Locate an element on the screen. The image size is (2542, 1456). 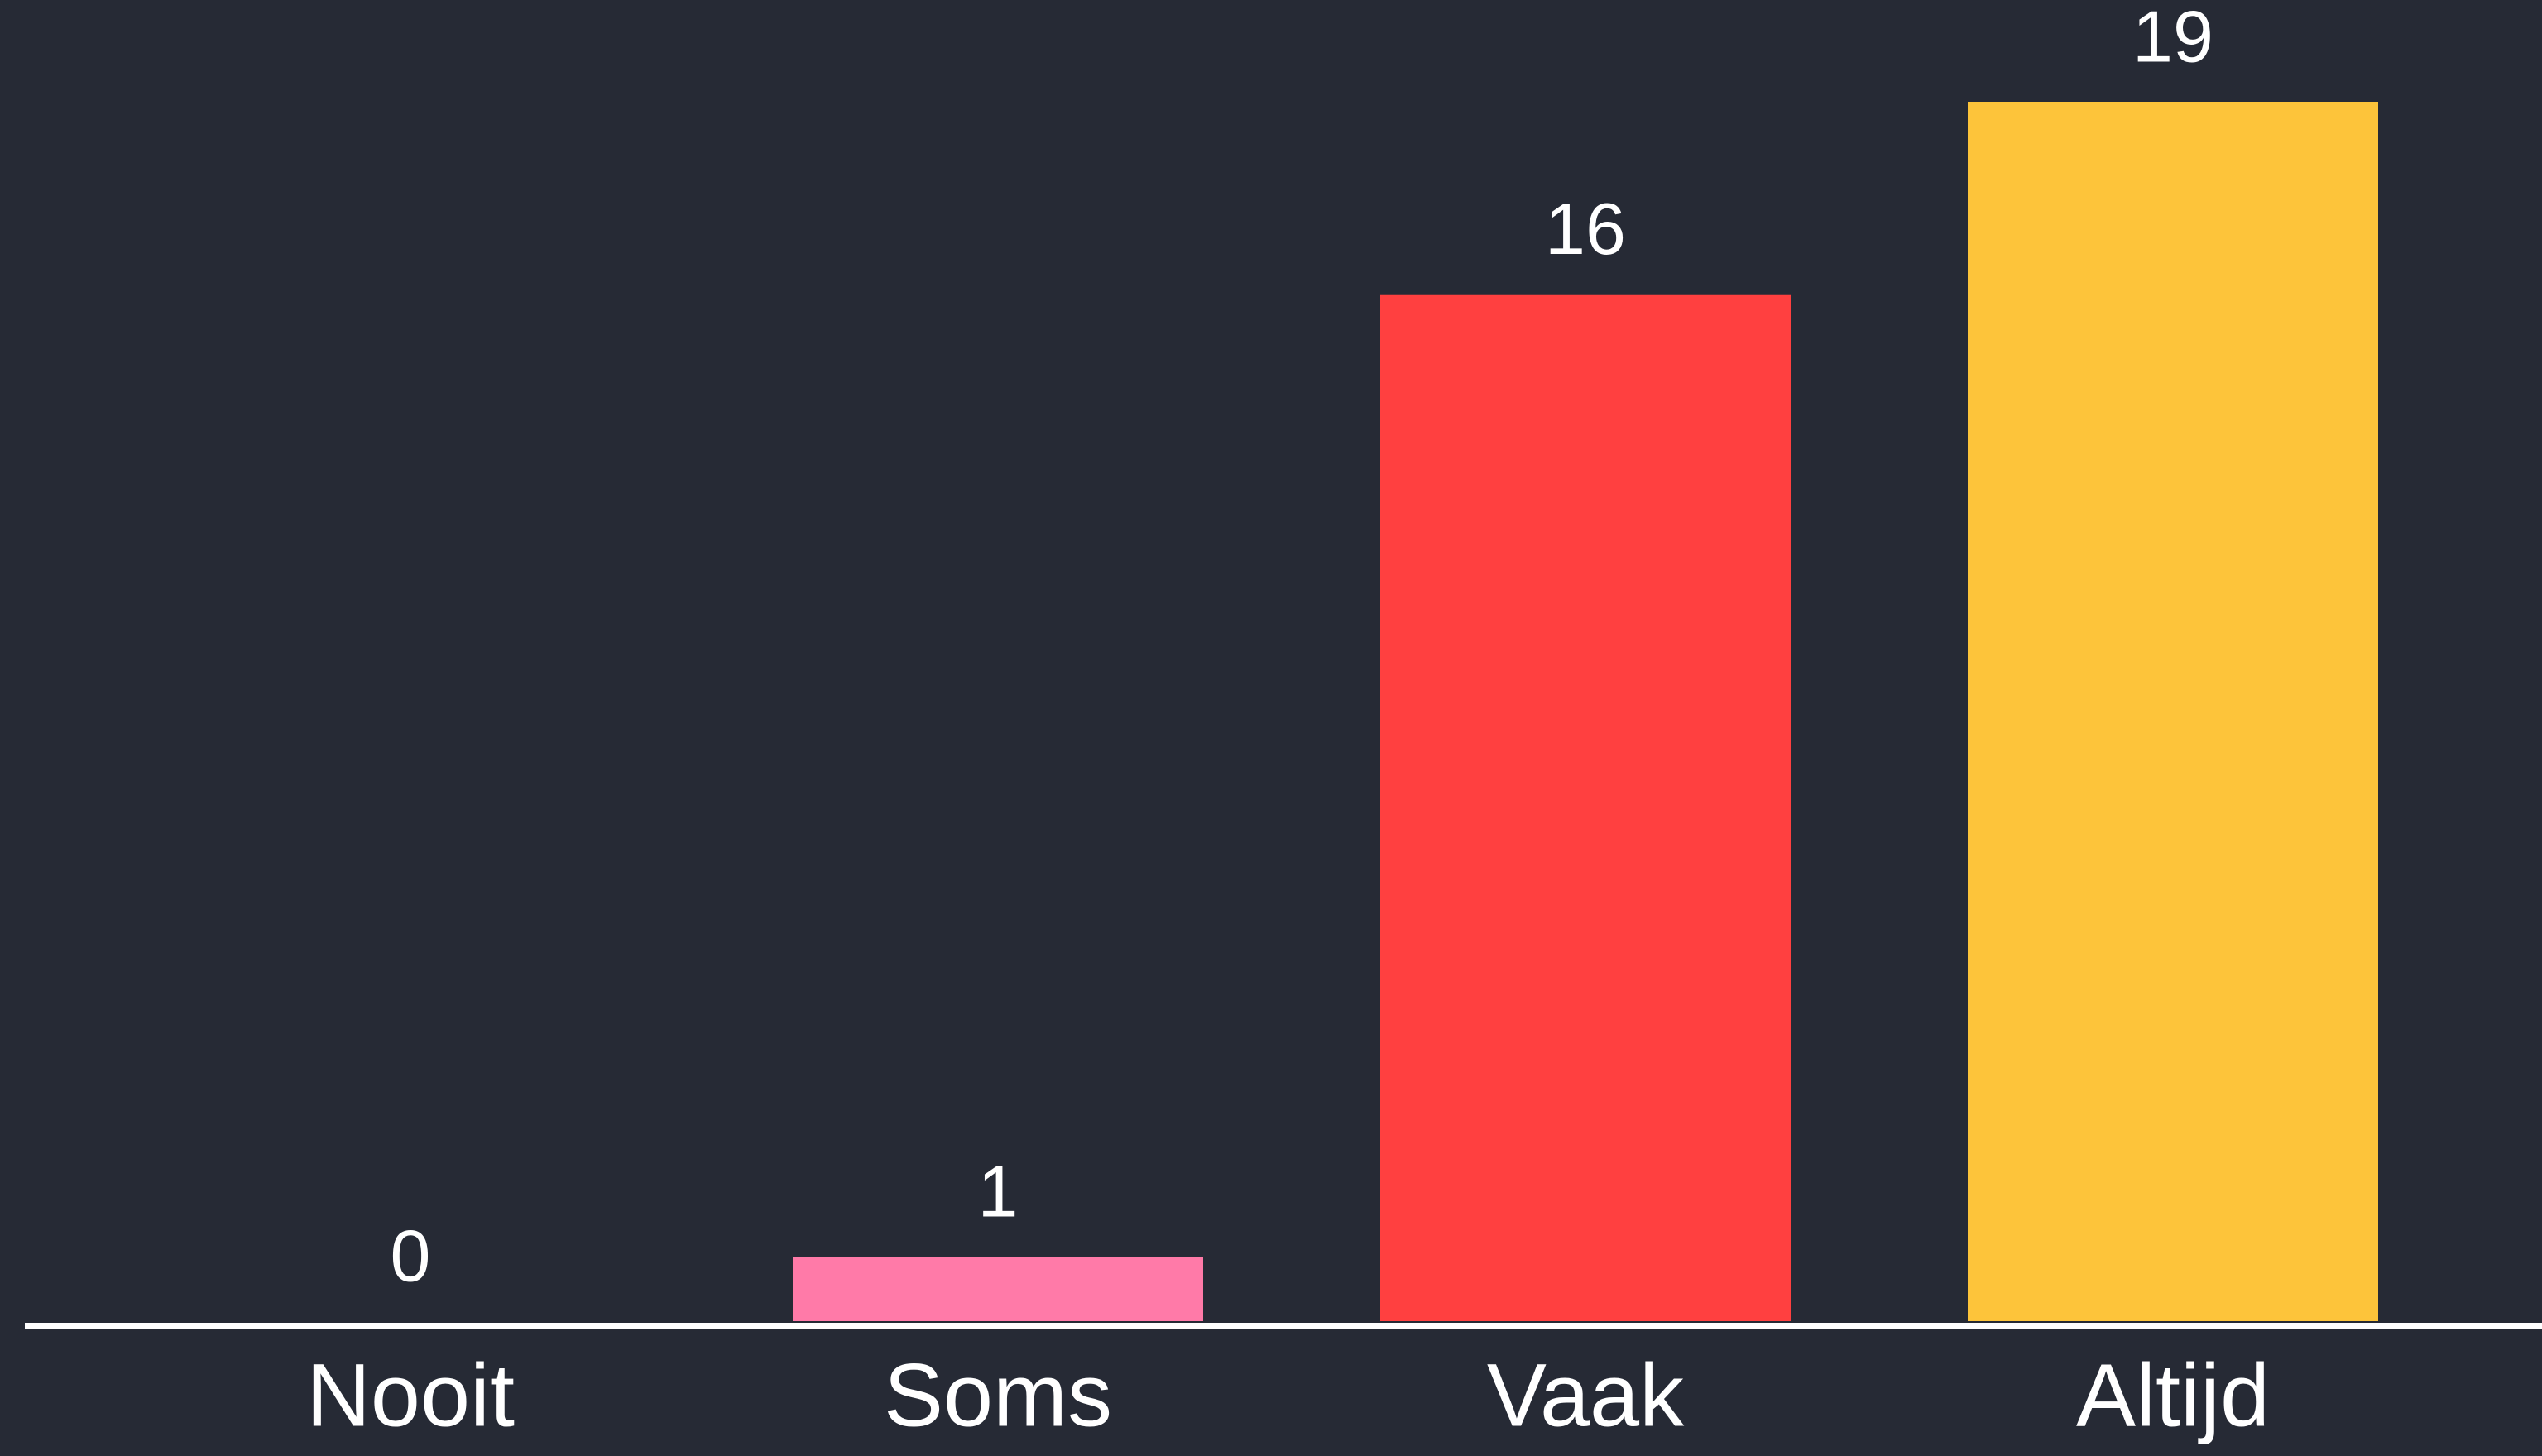
x-tick-label: Vaak is located at coordinates (1586, 1395).